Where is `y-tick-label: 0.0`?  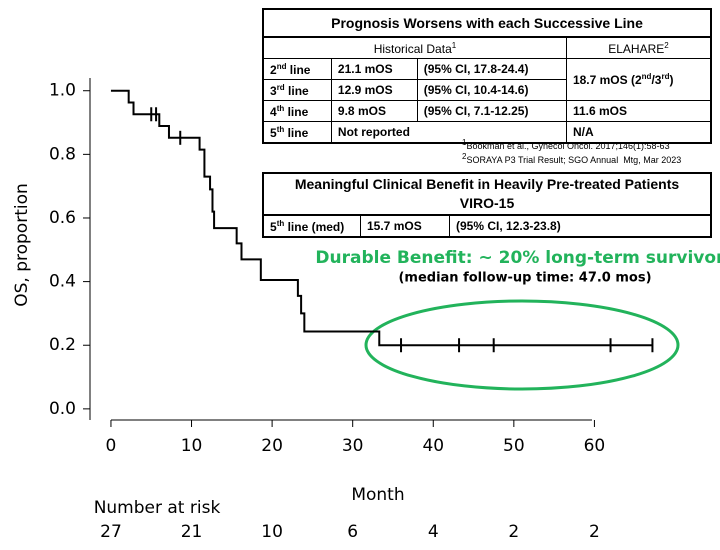
y-tick-label: 0.0 is located at coordinates (62, 409).